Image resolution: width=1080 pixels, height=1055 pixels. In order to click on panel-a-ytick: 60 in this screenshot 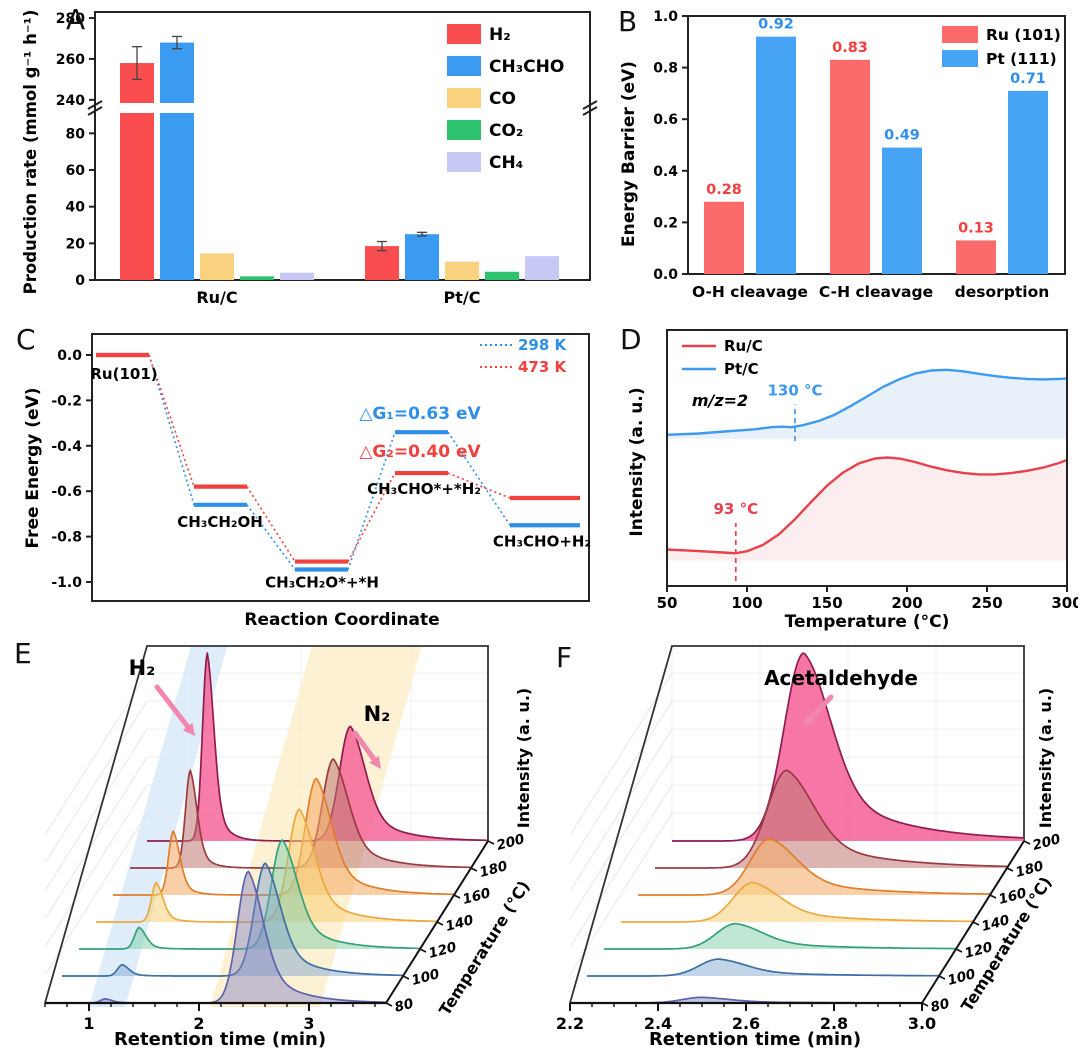, I will do `click(76, 171)`.